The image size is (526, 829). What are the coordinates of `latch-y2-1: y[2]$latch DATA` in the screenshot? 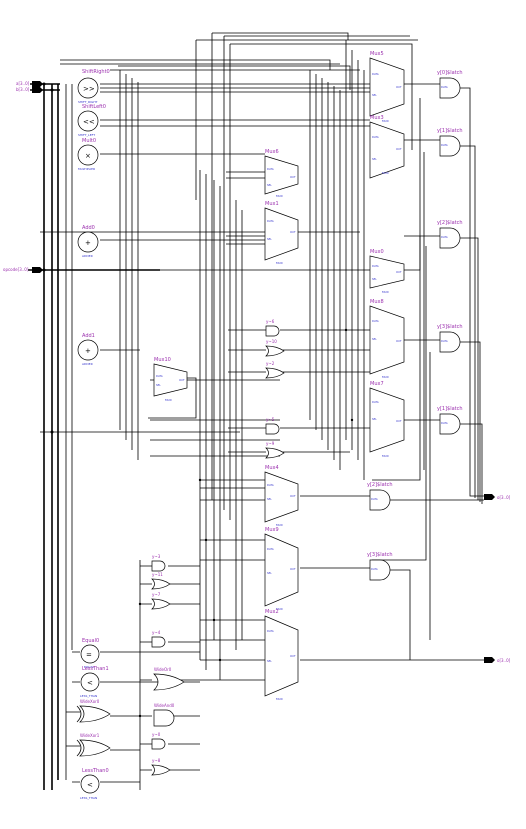 It's located at (450, 234).